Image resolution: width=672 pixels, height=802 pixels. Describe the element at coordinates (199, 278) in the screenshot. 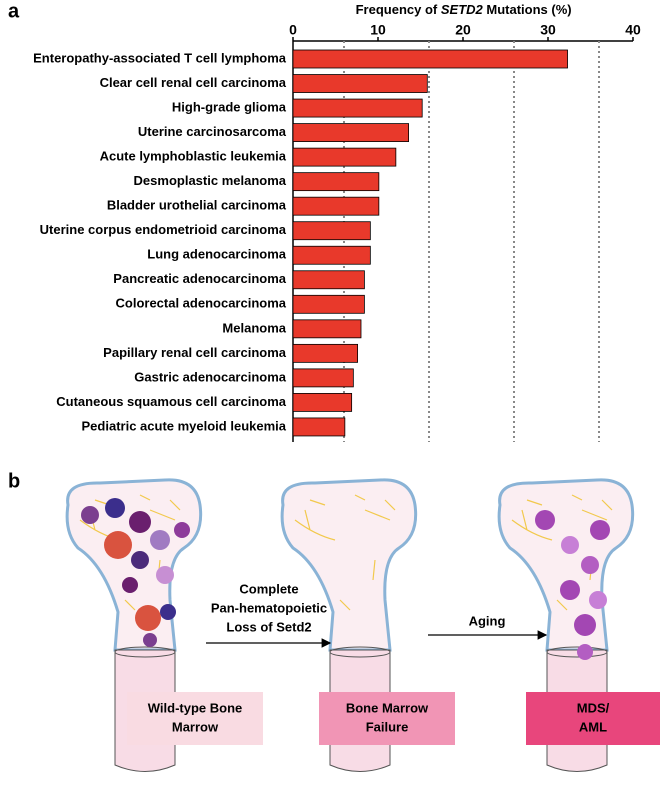

I see `y-tick-label: Pancreatic adenocarcinoma` at that location.